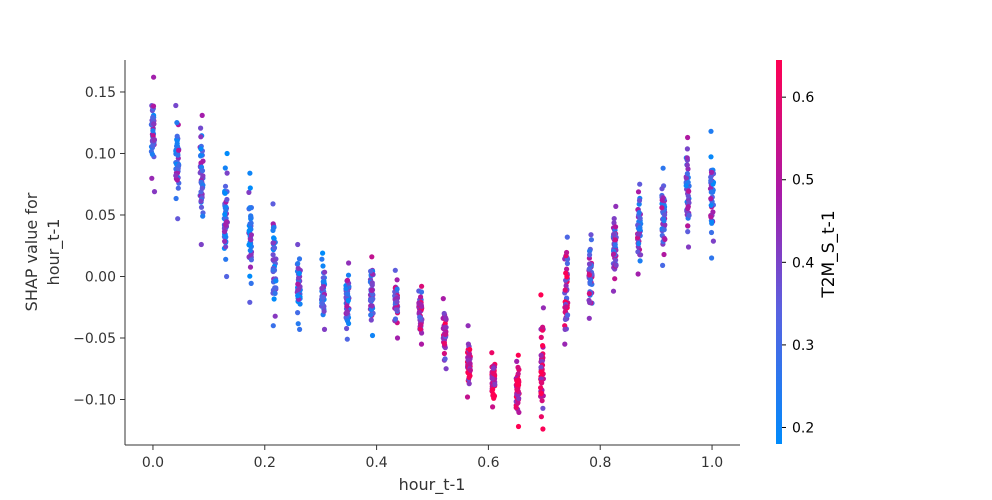  Describe the element at coordinates (488, 463) in the screenshot. I see `x-tick-label: 0.6` at that location.